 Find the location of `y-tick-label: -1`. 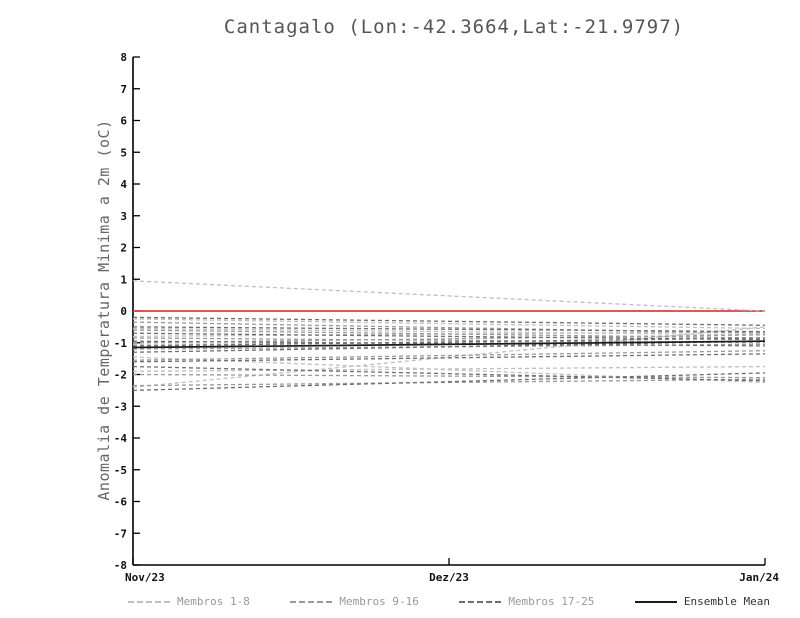

y-tick-label: -1 is located at coordinates (121, 343).